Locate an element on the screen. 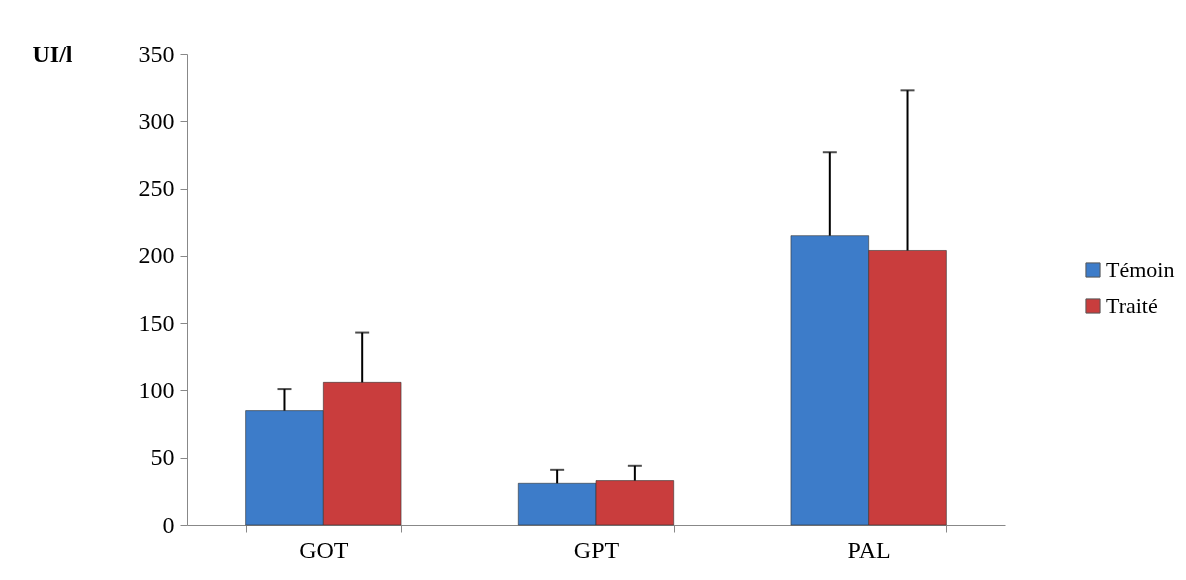  y-tick-label: 250 is located at coordinates (156, 188).